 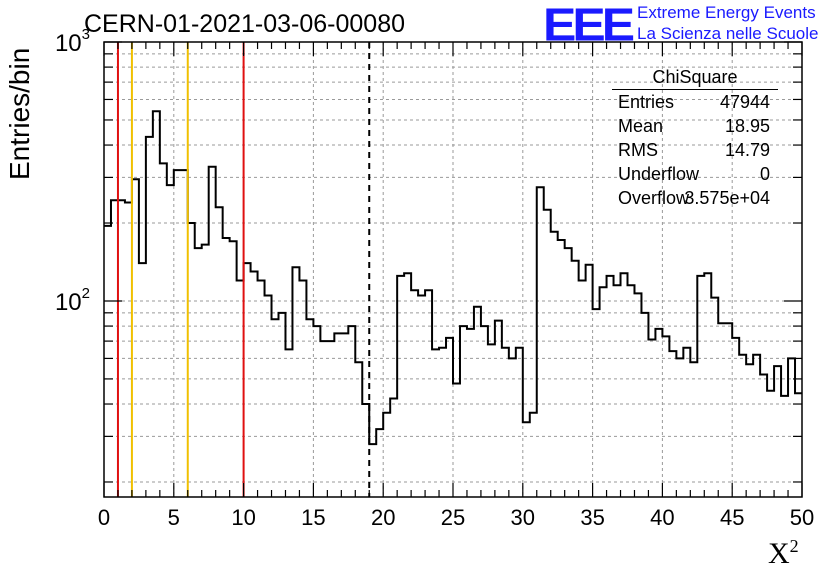 What do you see at coordinates (747, 126) in the screenshot?
I see `stats-value: 18.95` at bounding box center [747, 126].